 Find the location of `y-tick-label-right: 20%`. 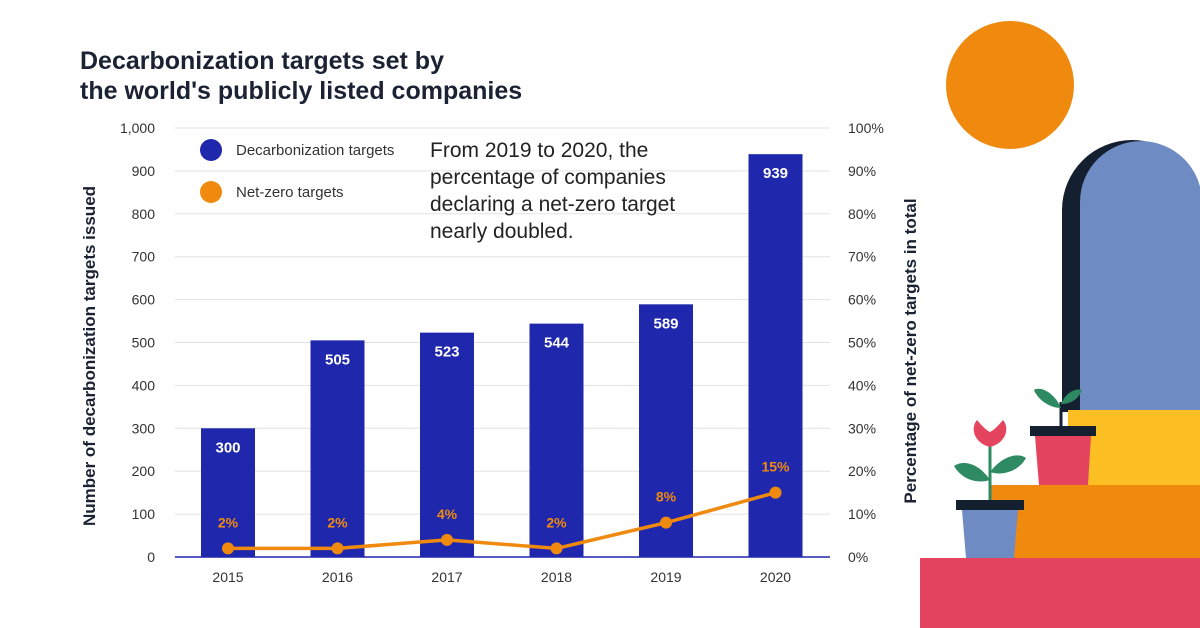

y-tick-label-right: 20% is located at coordinates (862, 471).